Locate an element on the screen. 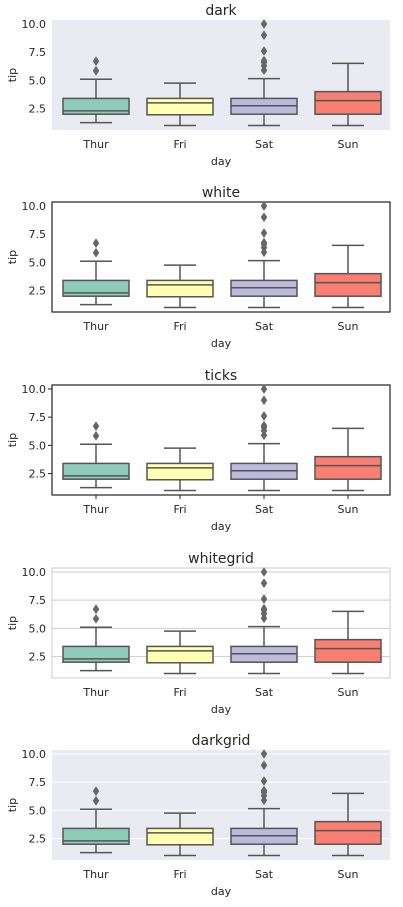 The image size is (403, 907). panel-title: dark is located at coordinates (221, 11).